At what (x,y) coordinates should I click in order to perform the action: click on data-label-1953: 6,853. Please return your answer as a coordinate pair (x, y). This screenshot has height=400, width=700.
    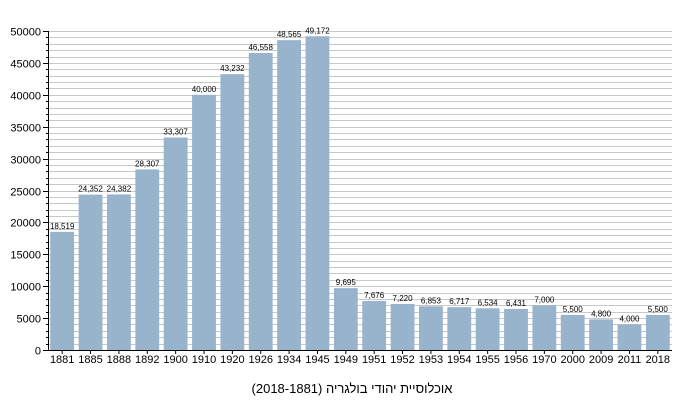
    Looking at the image, I should click on (431, 300).